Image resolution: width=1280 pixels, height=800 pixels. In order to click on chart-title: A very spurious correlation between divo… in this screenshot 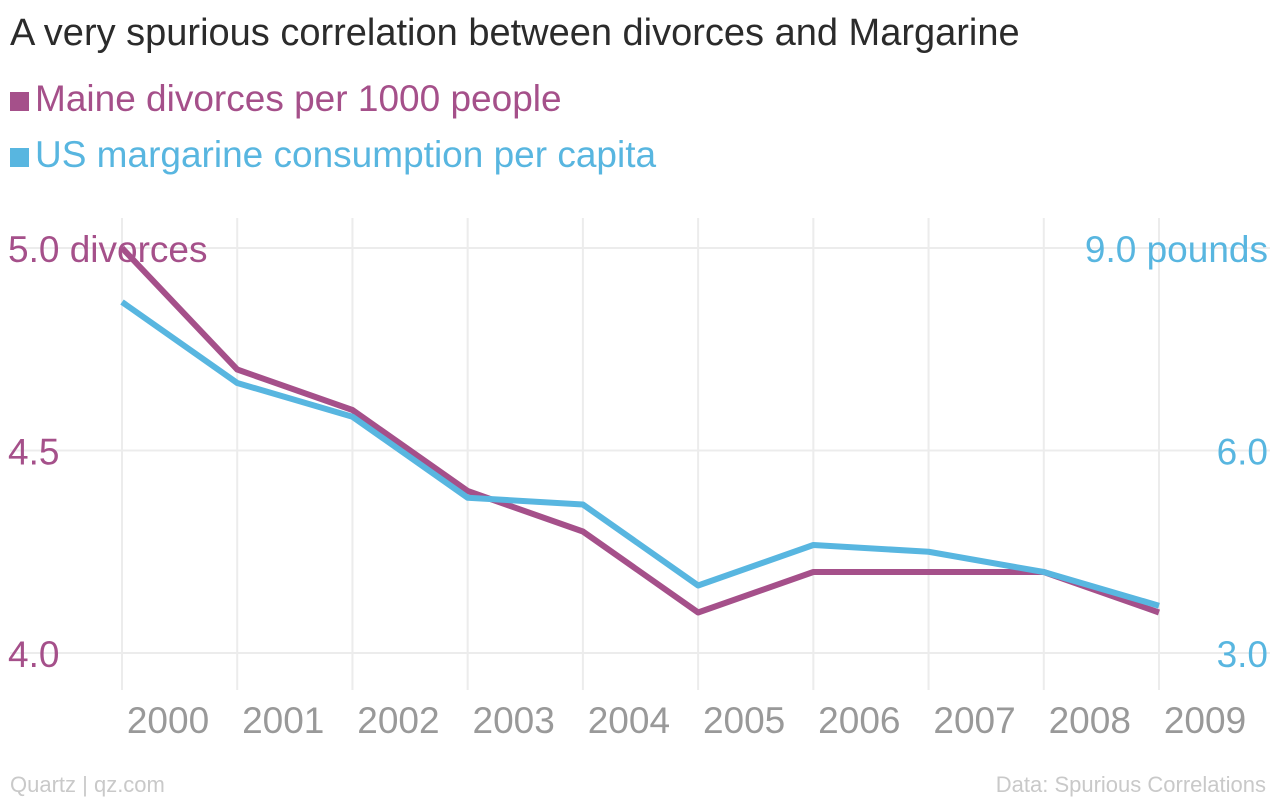, I will do `click(515, 33)`.